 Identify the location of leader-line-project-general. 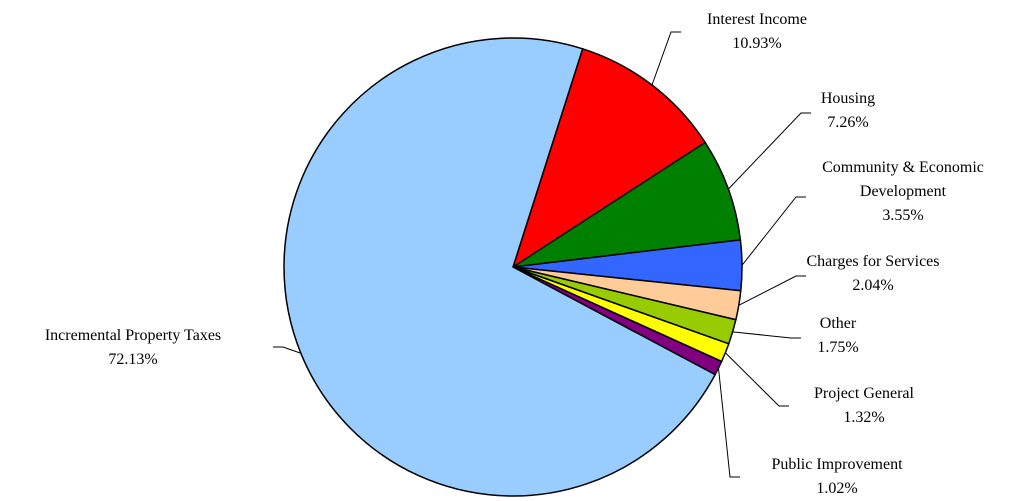
(756, 379).